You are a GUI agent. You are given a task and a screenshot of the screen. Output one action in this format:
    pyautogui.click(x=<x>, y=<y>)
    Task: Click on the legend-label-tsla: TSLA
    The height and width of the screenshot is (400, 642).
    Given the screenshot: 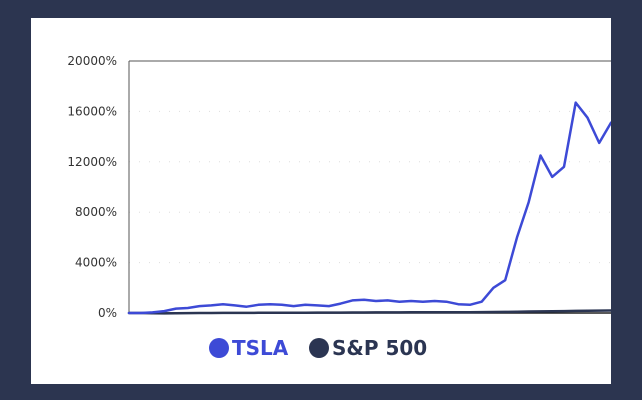 What is the action you would take?
    pyautogui.click(x=260, y=348)
    